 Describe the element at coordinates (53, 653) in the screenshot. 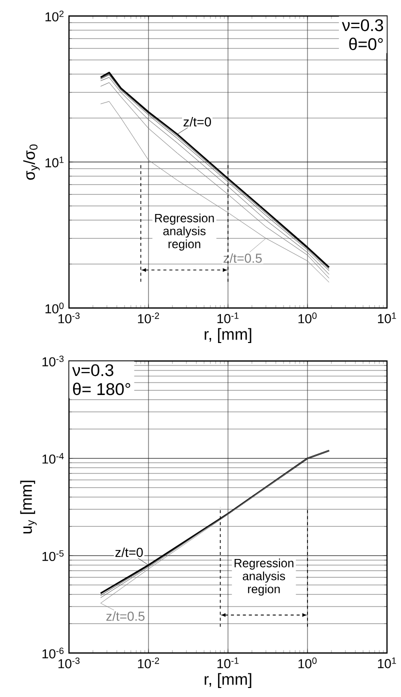

I see `y-tick-label: 10$^{-6}$` at that location.